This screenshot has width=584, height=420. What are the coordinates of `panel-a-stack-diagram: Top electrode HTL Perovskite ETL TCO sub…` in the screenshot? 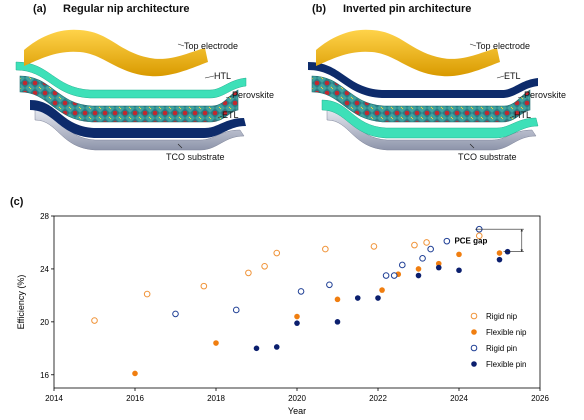 It's located at (144, 95).